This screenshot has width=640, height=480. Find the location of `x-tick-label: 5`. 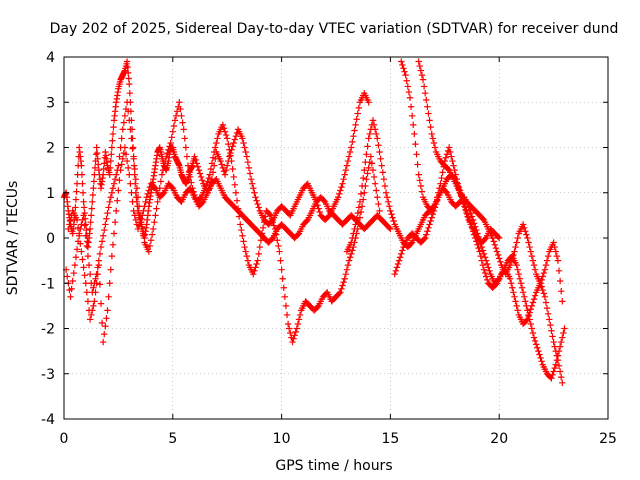

x-tick-label: 5 is located at coordinates (172, 439).